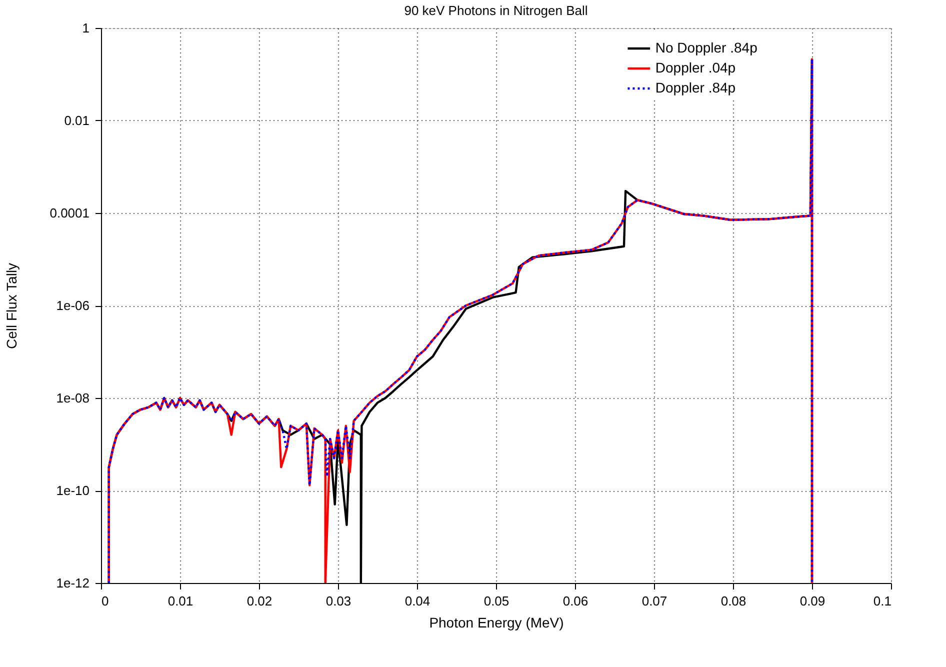 The height and width of the screenshot is (667, 946). What do you see at coordinates (259, 601) in the screenshot?
I see `x-tick-label: 0.02` at bounding box center [259, 601].